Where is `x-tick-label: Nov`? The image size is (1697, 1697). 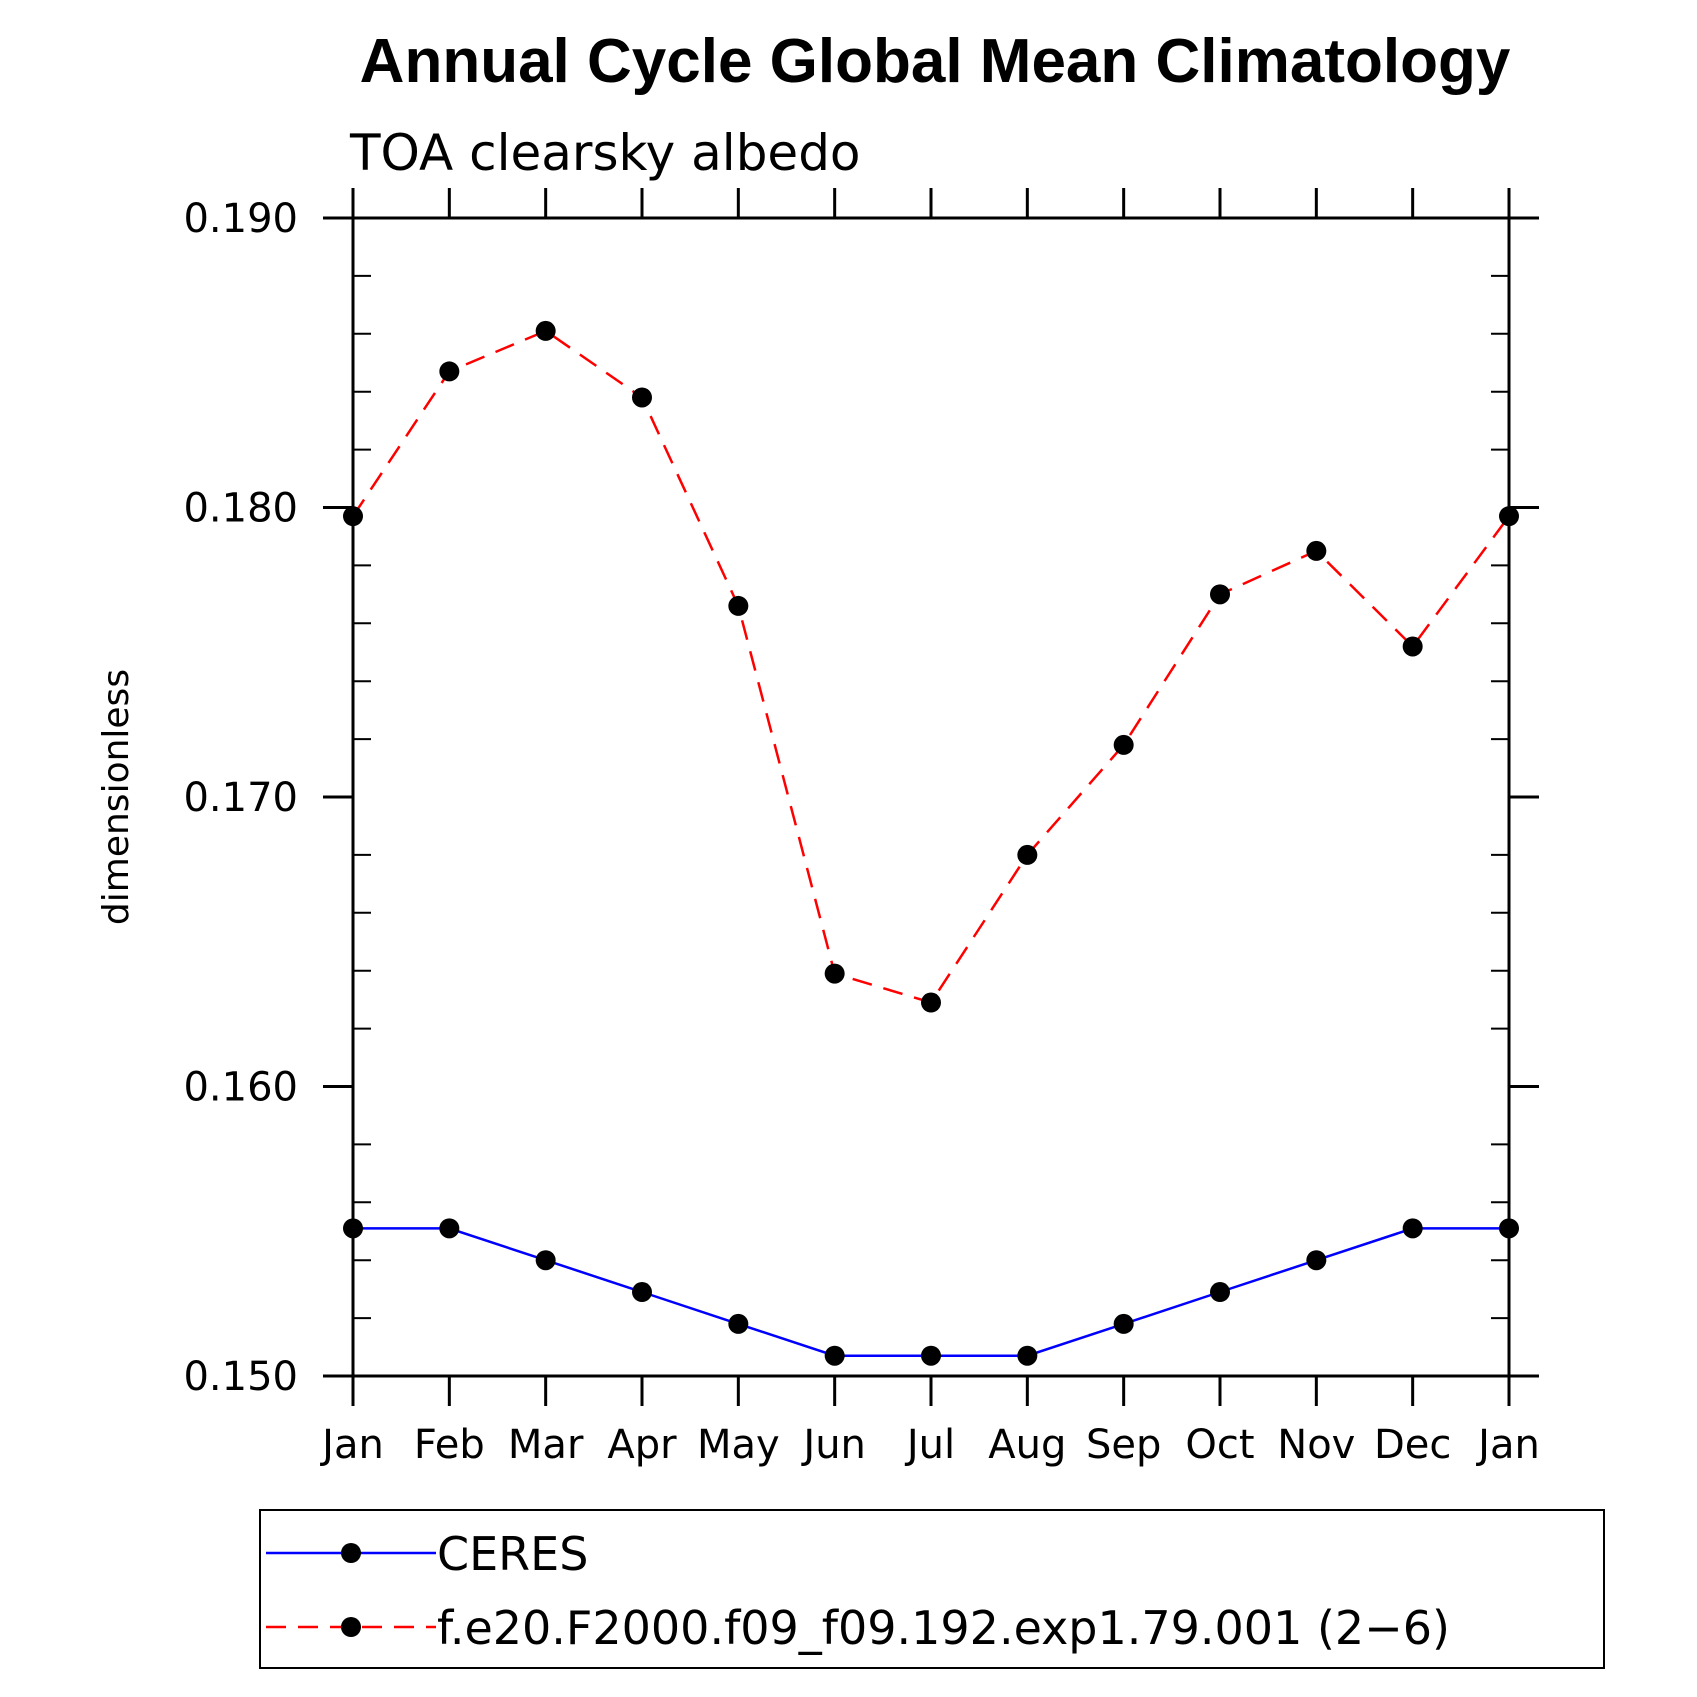 x-tick-label: Nov is located at coordinates (1316, 1445).